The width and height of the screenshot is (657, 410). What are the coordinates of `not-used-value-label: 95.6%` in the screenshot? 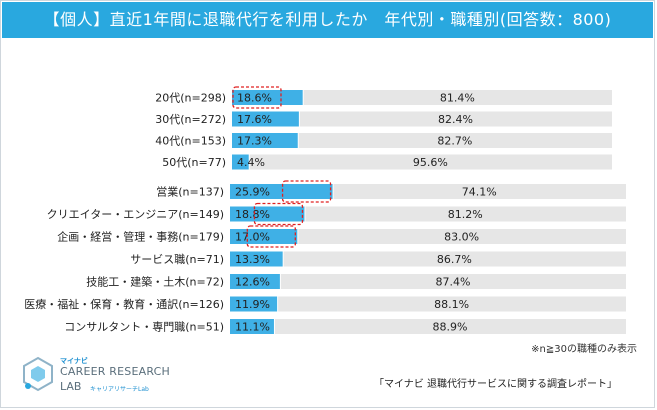 It's located at (430, 162).